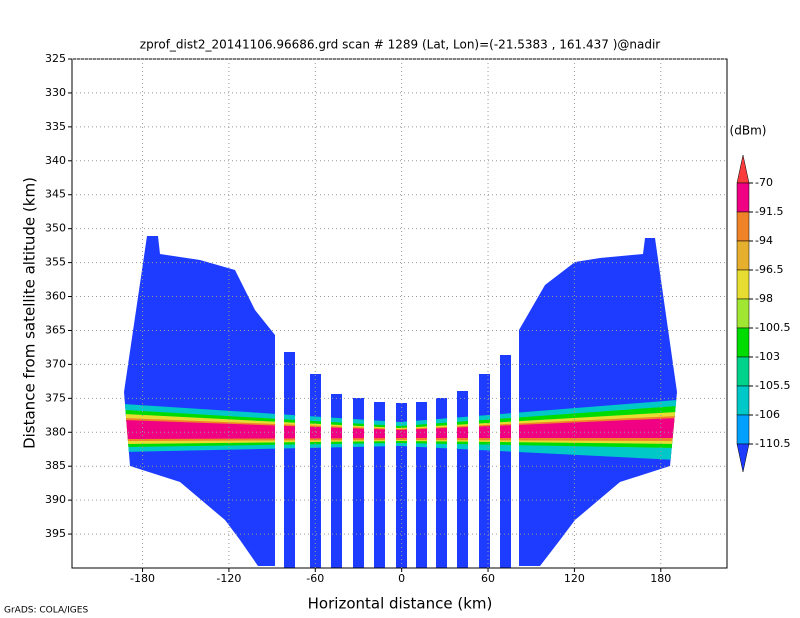 Image resolution: width=800 pixels, height=618 pixels. I want to click on x-tick-label: -180, so click(142, 578).